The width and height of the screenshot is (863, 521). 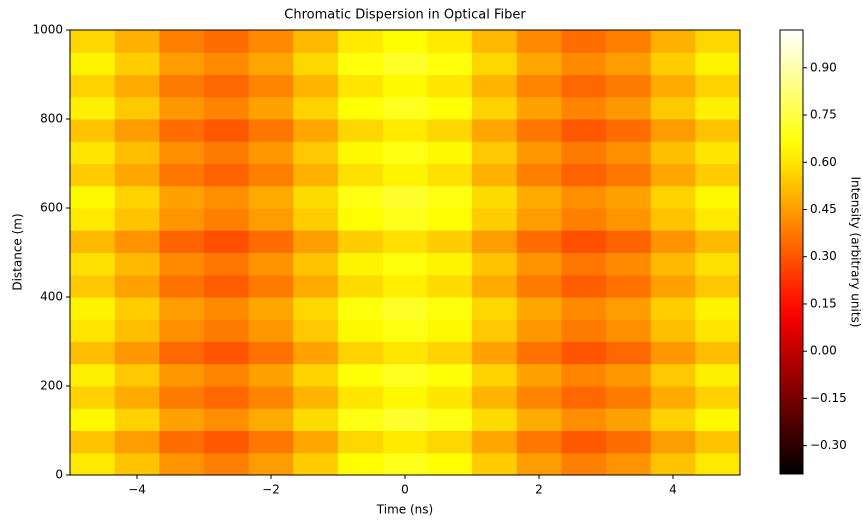 What do you see at coordinates (828, 445) in the screenshot?
I see `colorbar-tick-label: −0.30` at bounding box center [828, 445].